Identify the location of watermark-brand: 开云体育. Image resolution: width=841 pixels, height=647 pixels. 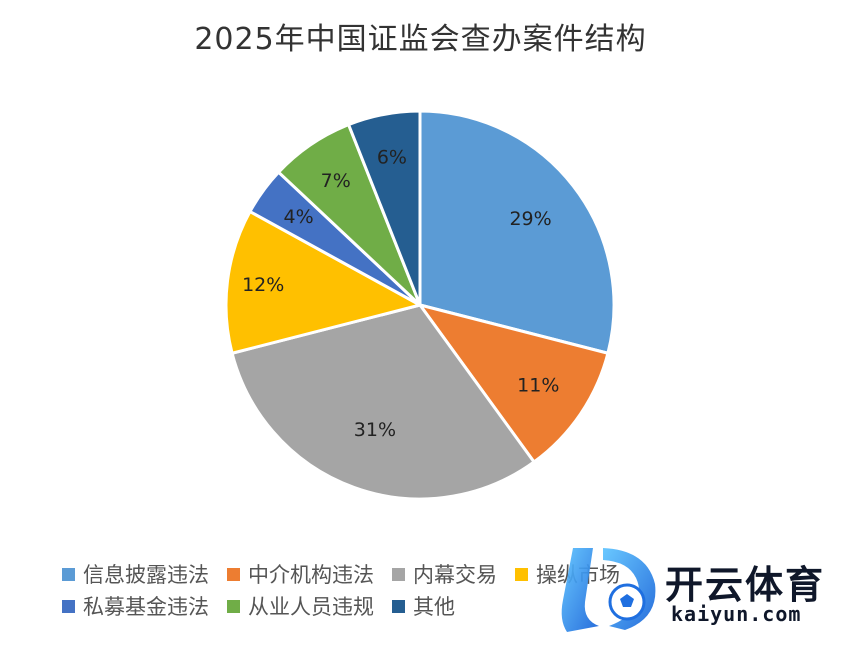
(745, 585).